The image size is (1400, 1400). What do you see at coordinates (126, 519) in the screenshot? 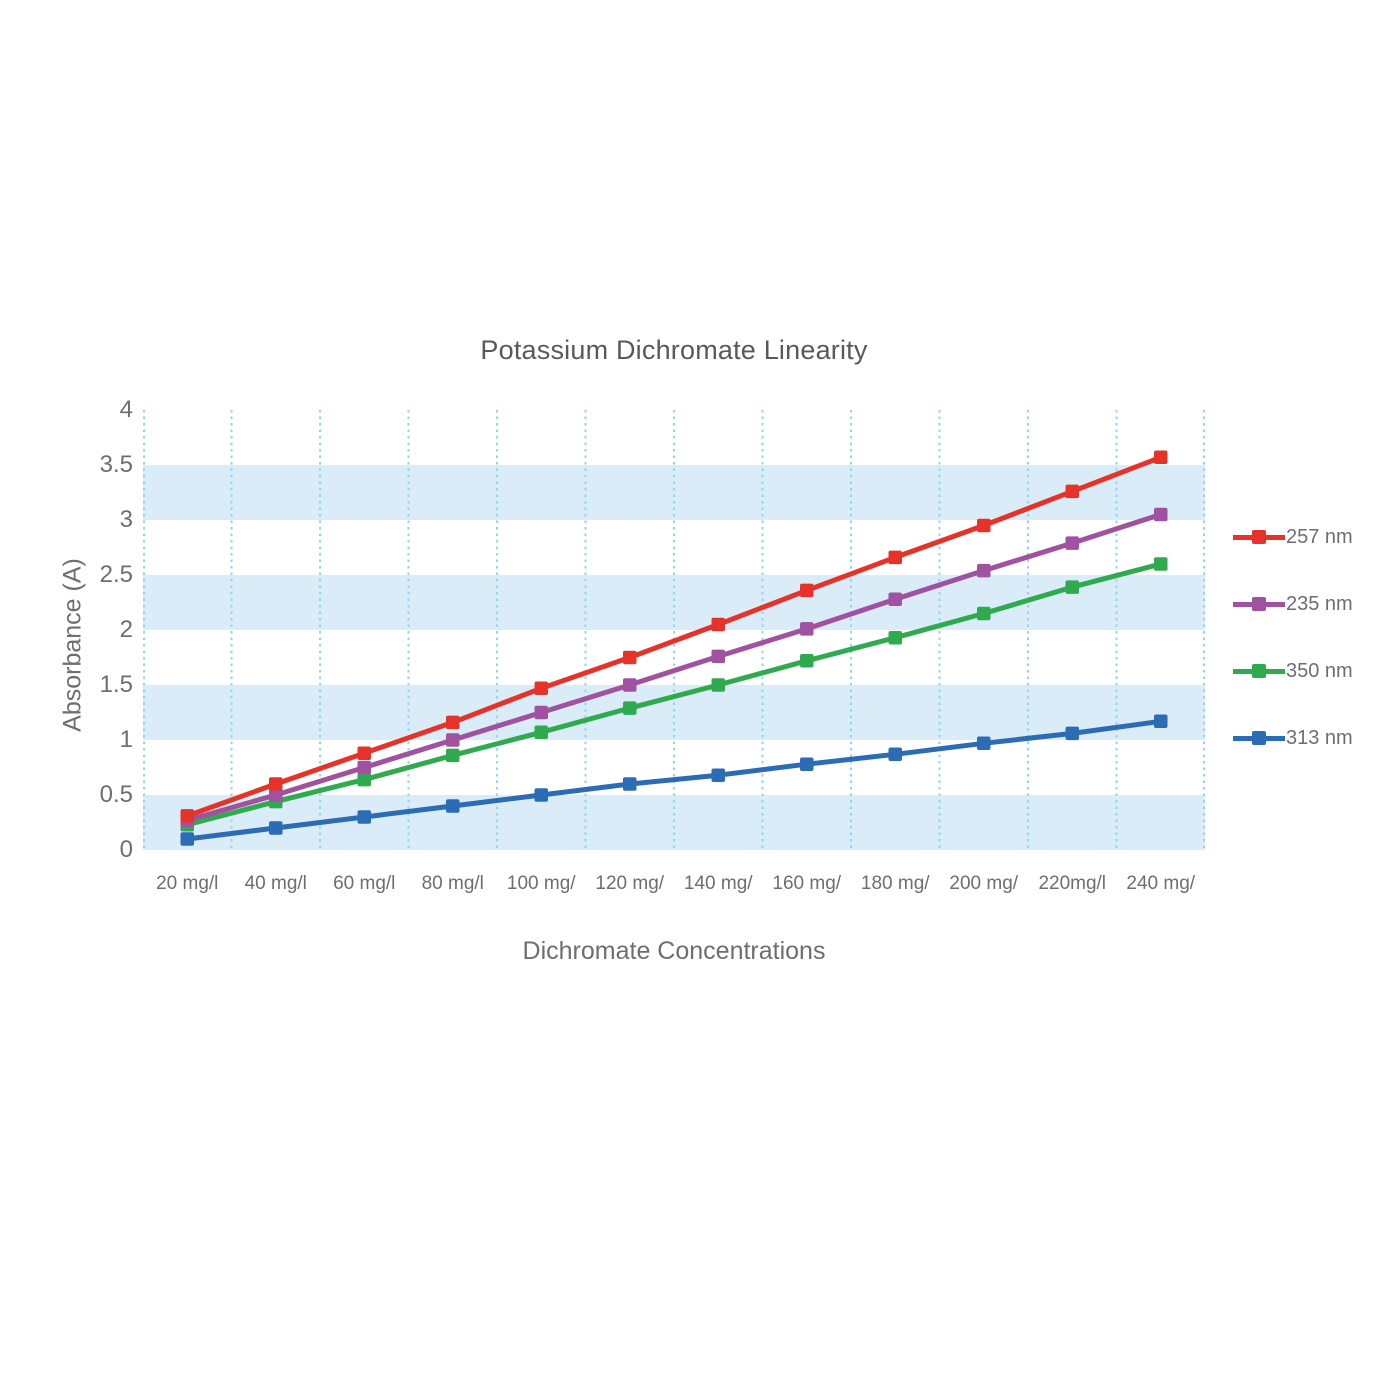
I see `y-tick-label: 3` at bounding box center [126, 519].